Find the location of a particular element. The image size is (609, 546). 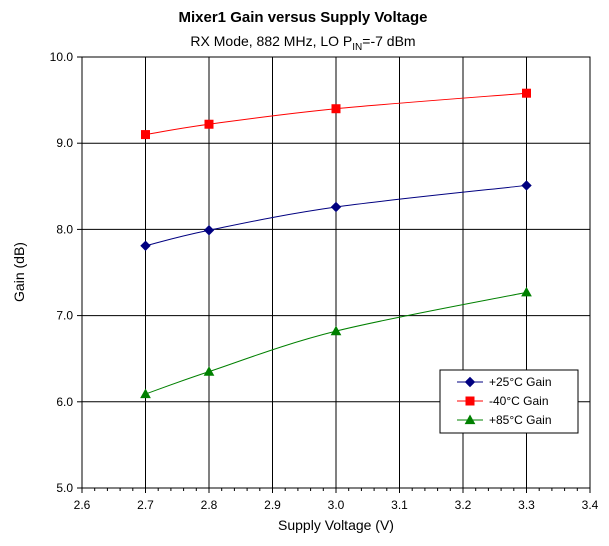

chart-subtitle-subscript: IN is located at coordinates (357, 47).